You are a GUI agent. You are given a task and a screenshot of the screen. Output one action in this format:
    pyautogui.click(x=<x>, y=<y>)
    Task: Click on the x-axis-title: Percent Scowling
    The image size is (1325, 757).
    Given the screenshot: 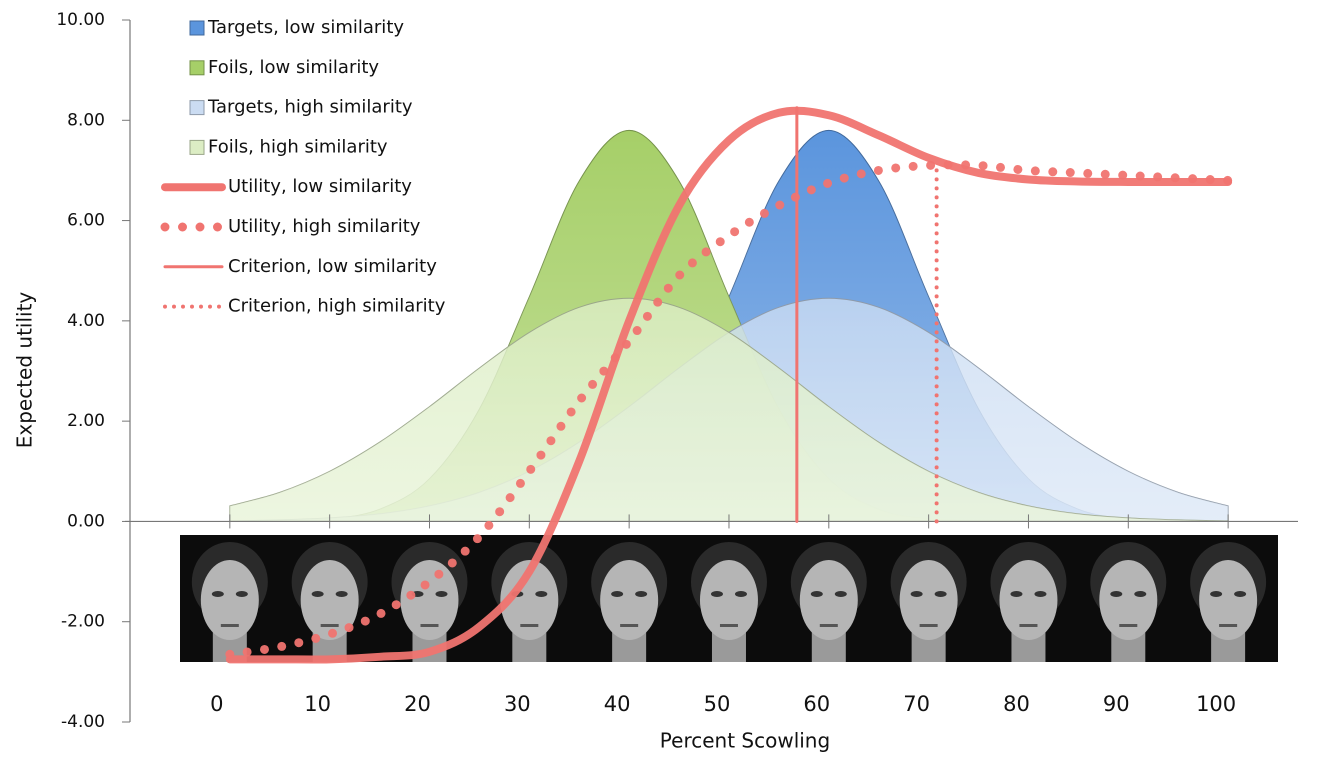 What is the action you would take?
    pyautogui.click(x=745, y=741)
    